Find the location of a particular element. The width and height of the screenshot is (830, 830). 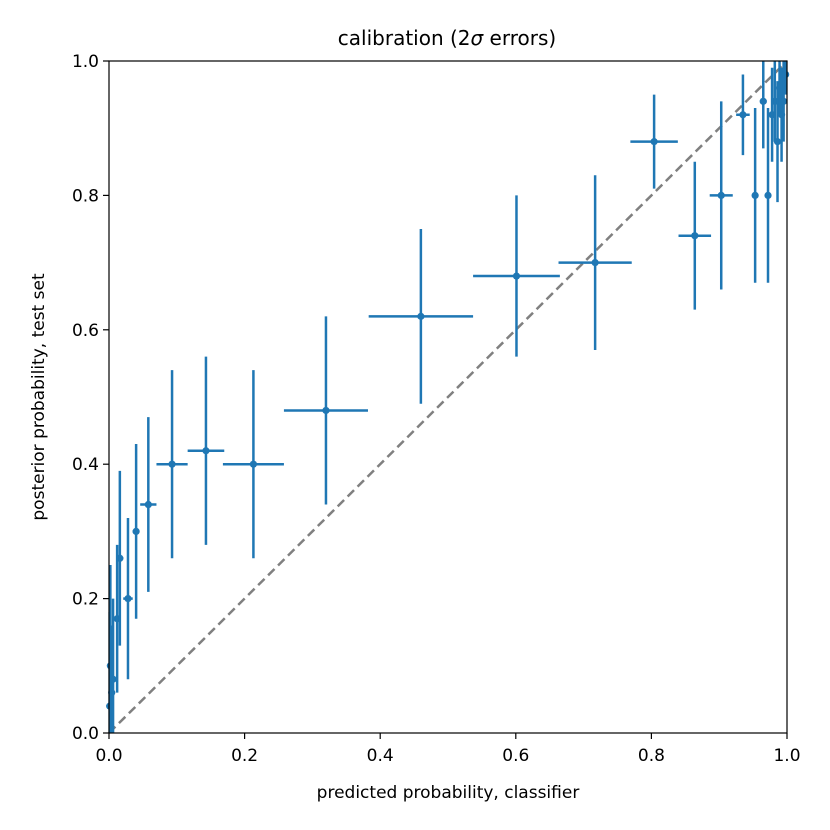

y-tick-label: 0.0 is located at coordinates (85, 734).